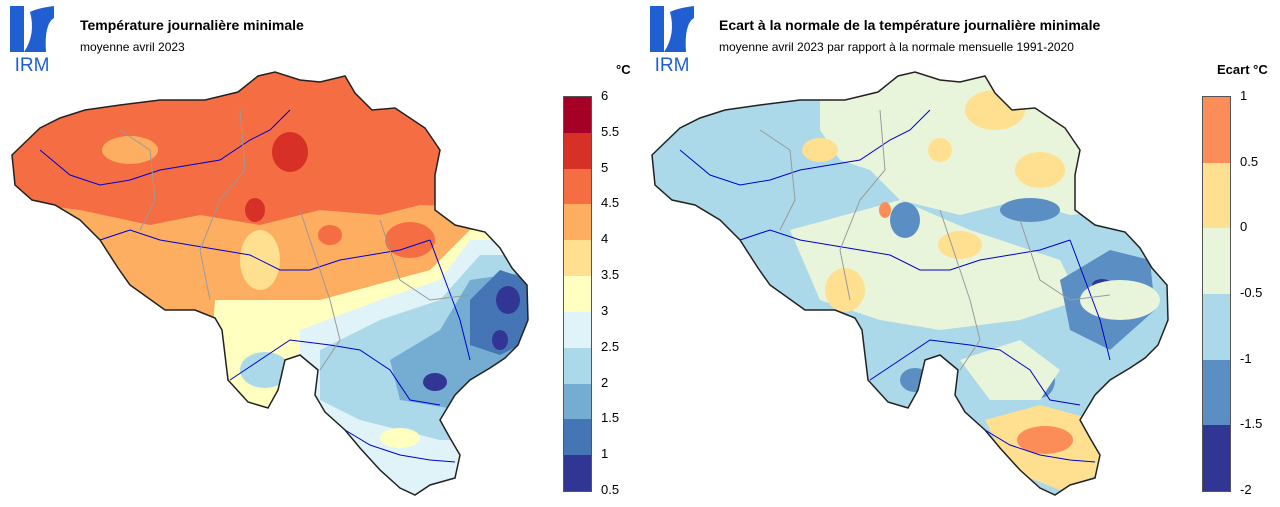 Image resolution: width=1280 pixels, height=507 pixels. Describe the element at coordinates (605, 382) in the screenshot. I see `legend-tick-label: 2` at that location.